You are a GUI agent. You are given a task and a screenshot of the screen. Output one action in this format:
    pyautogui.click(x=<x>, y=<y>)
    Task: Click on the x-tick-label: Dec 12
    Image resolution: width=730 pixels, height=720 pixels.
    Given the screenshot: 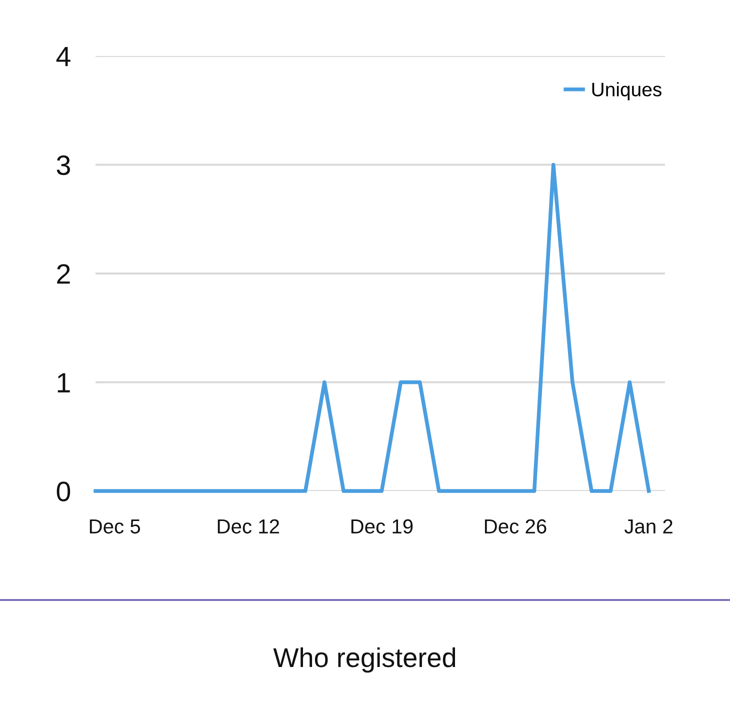 What is the action you would take?
    pyautogui.click(x=249, y=526)
    